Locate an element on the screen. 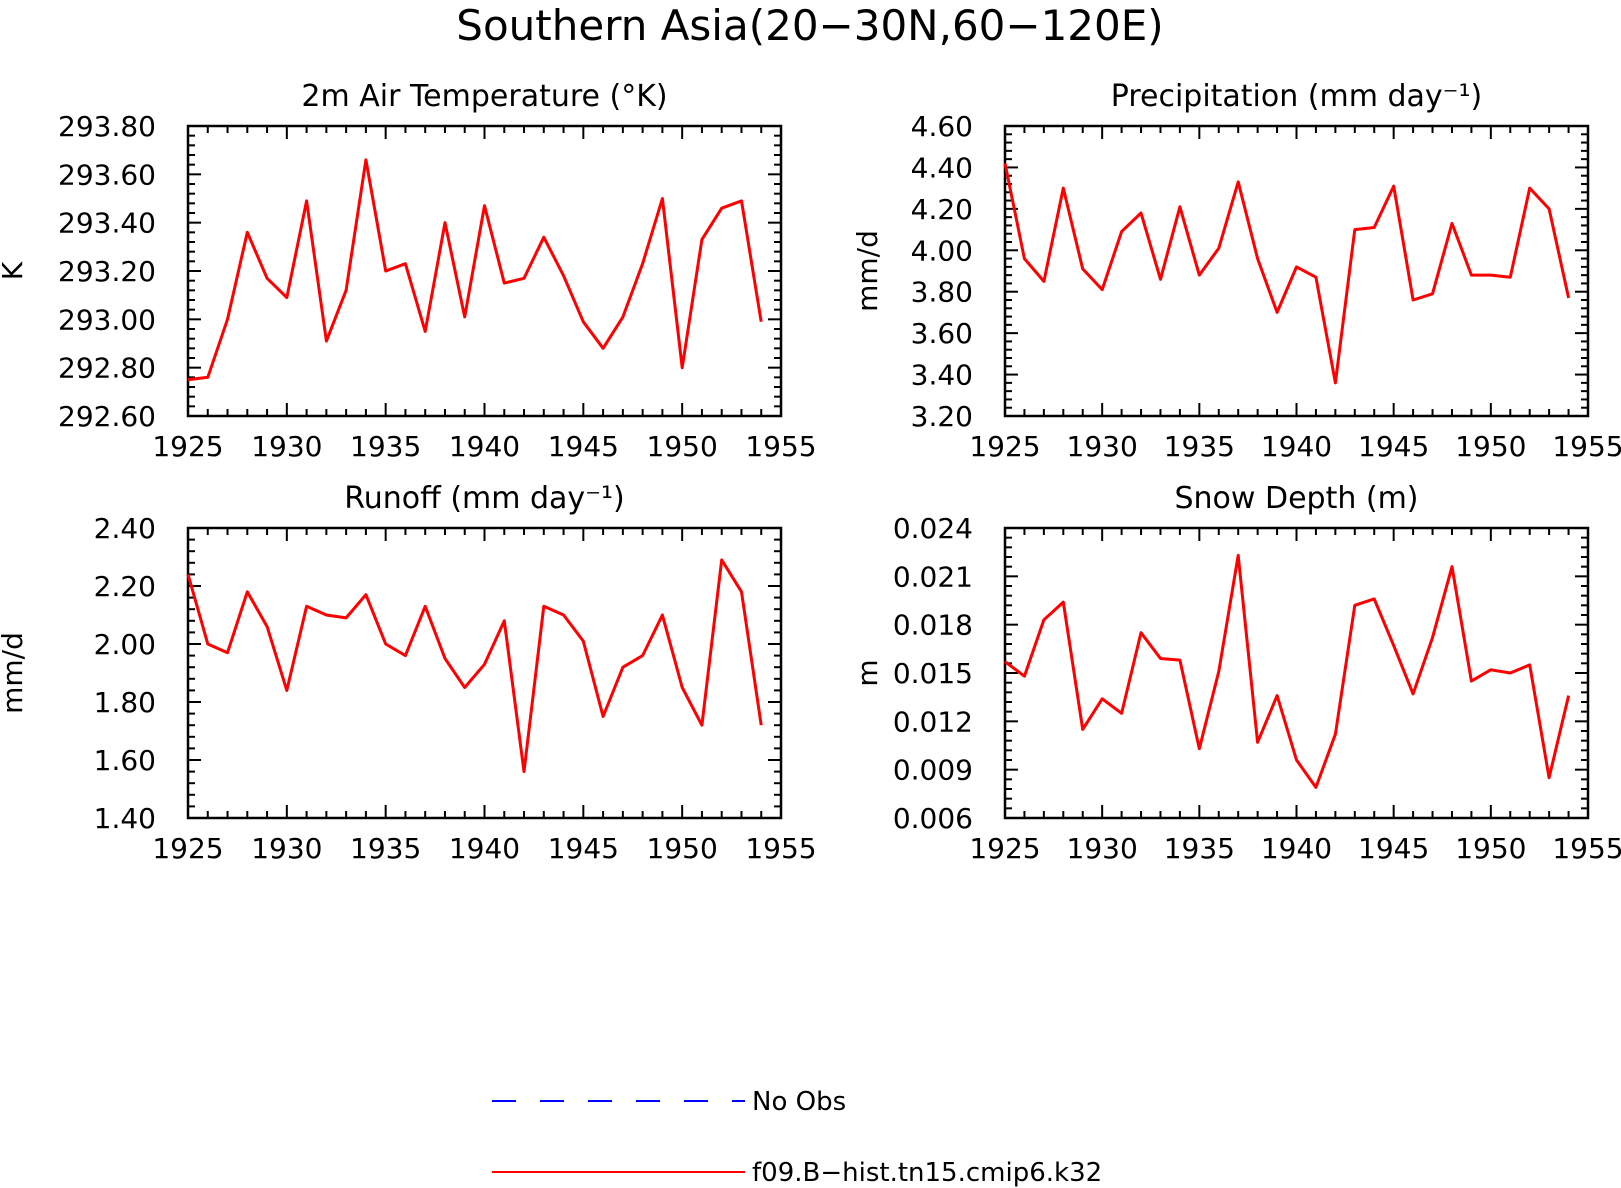 The image size is (1621, 1188). y-axis-label: m is located at coordinates (867, 672).